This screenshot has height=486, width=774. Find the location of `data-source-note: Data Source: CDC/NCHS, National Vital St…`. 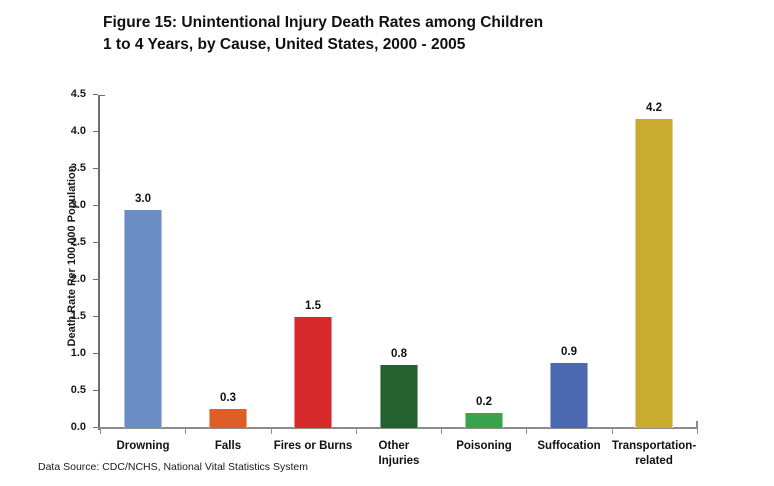

data-source-note: Data Source: CDC/NCHS, National Vital St… is located at coordinates (173, 467).